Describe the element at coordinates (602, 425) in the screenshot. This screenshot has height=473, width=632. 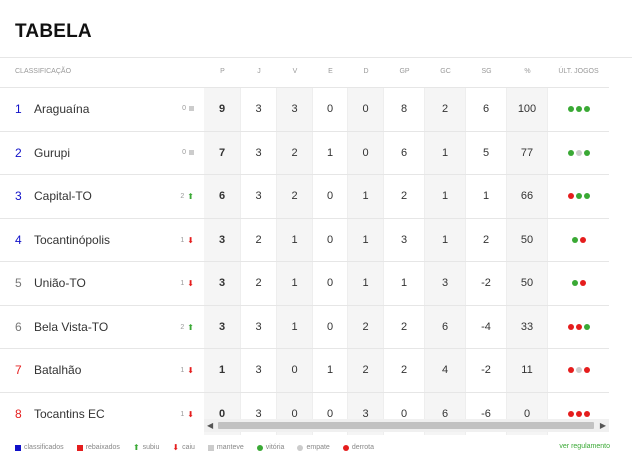
I see `scroll-right-icon: ▶` at that location.